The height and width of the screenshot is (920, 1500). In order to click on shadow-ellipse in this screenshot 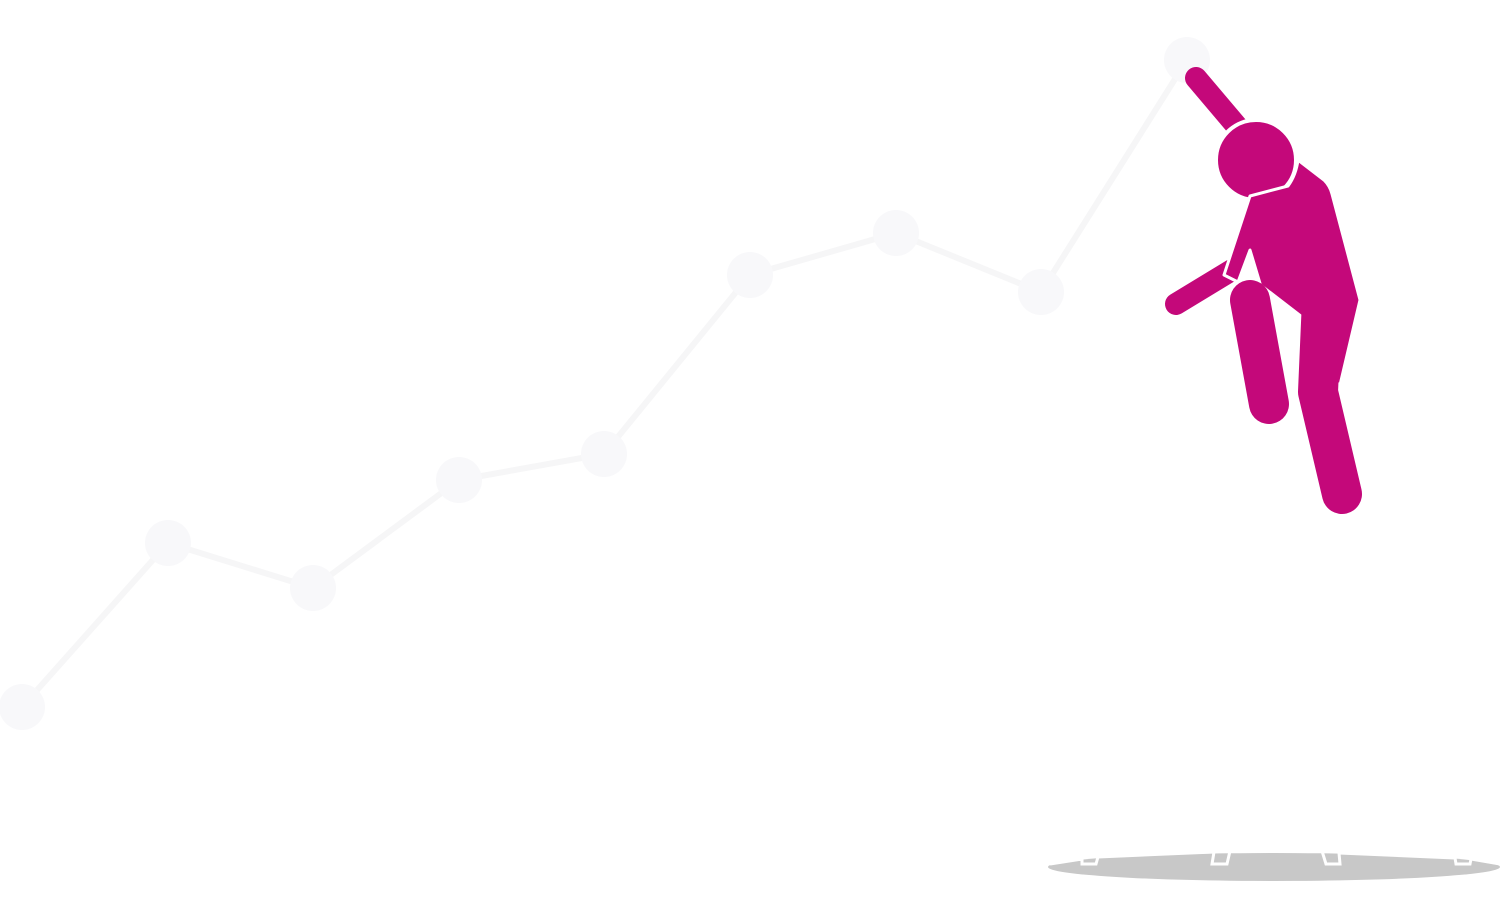, I will do `click(1274, 867)`.